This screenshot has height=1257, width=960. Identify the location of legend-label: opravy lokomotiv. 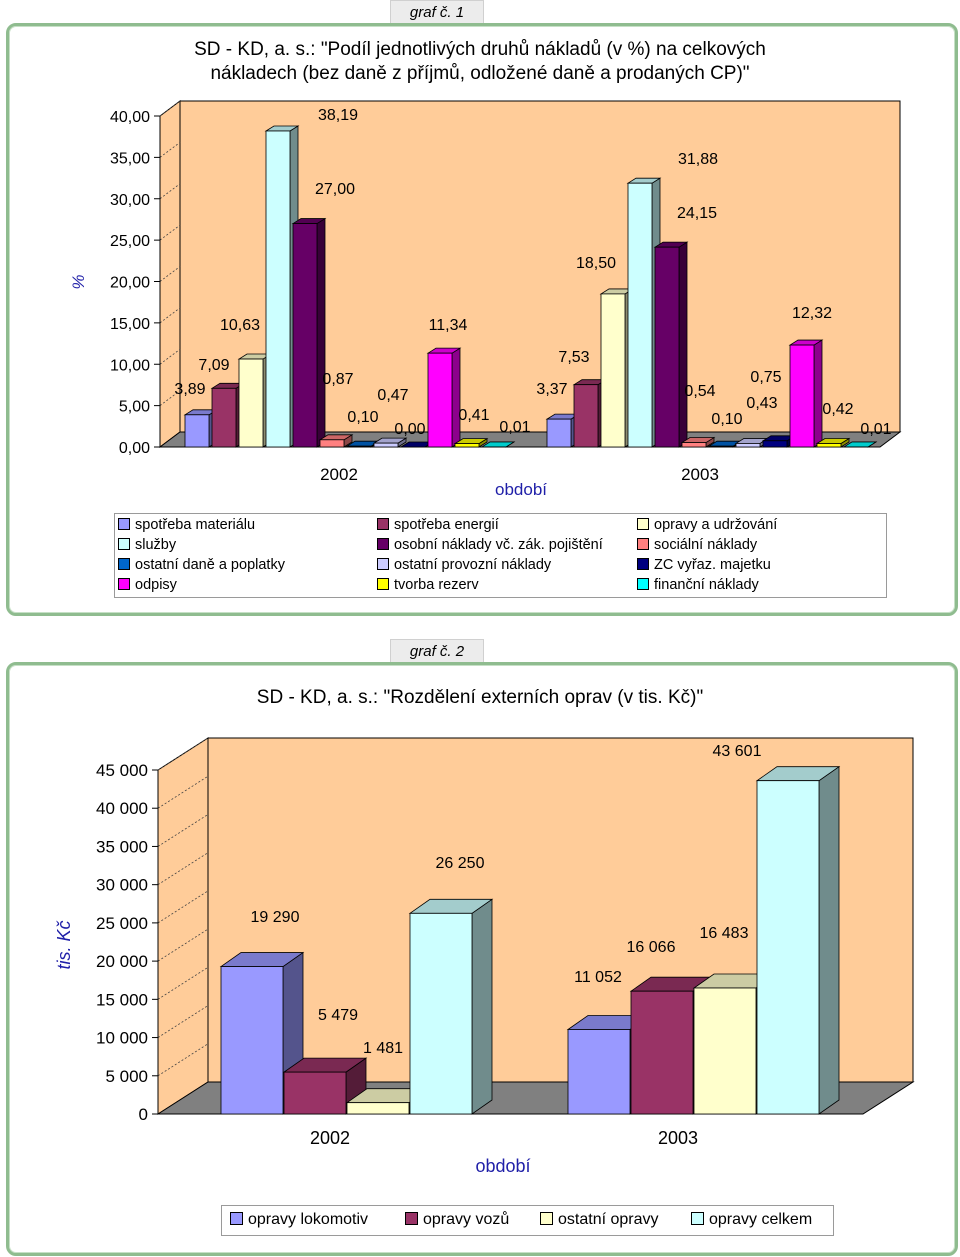
(308, 1219).